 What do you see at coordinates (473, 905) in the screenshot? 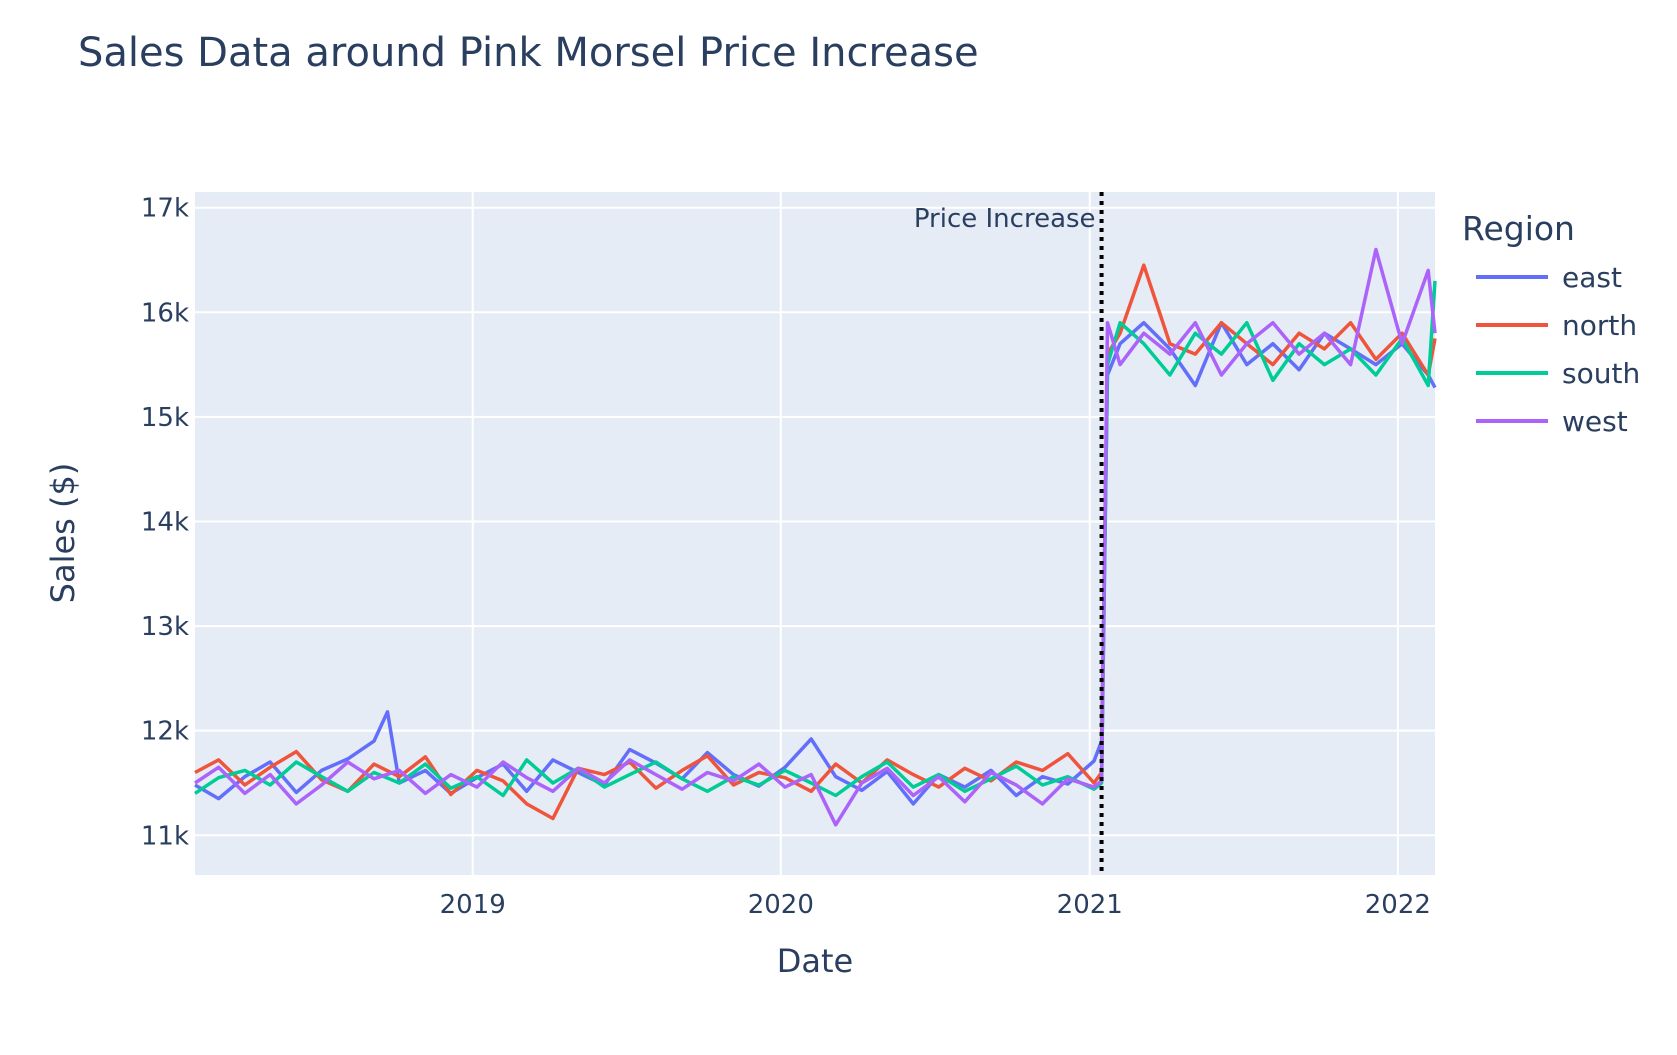
I see `x-tick-label: 2019` at bounding box center [473, 905].